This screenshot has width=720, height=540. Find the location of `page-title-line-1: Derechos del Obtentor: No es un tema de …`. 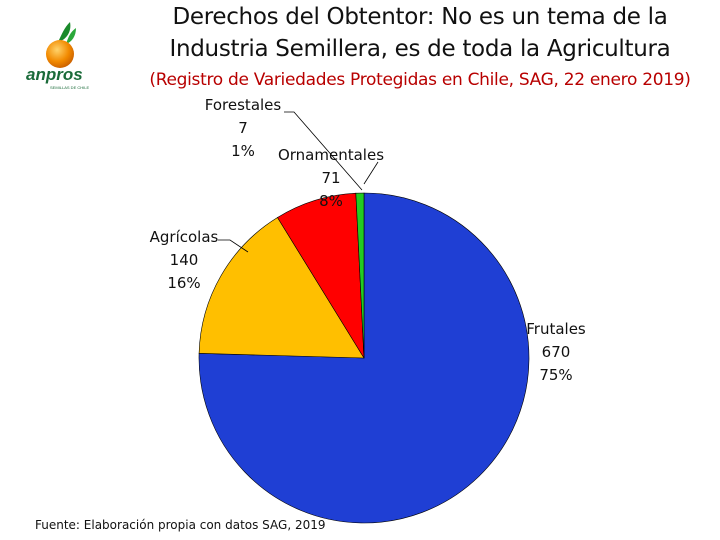

page-title-line-1: Derechos del Obtentor: No es un tema de … is located at coordinates (420, 17).